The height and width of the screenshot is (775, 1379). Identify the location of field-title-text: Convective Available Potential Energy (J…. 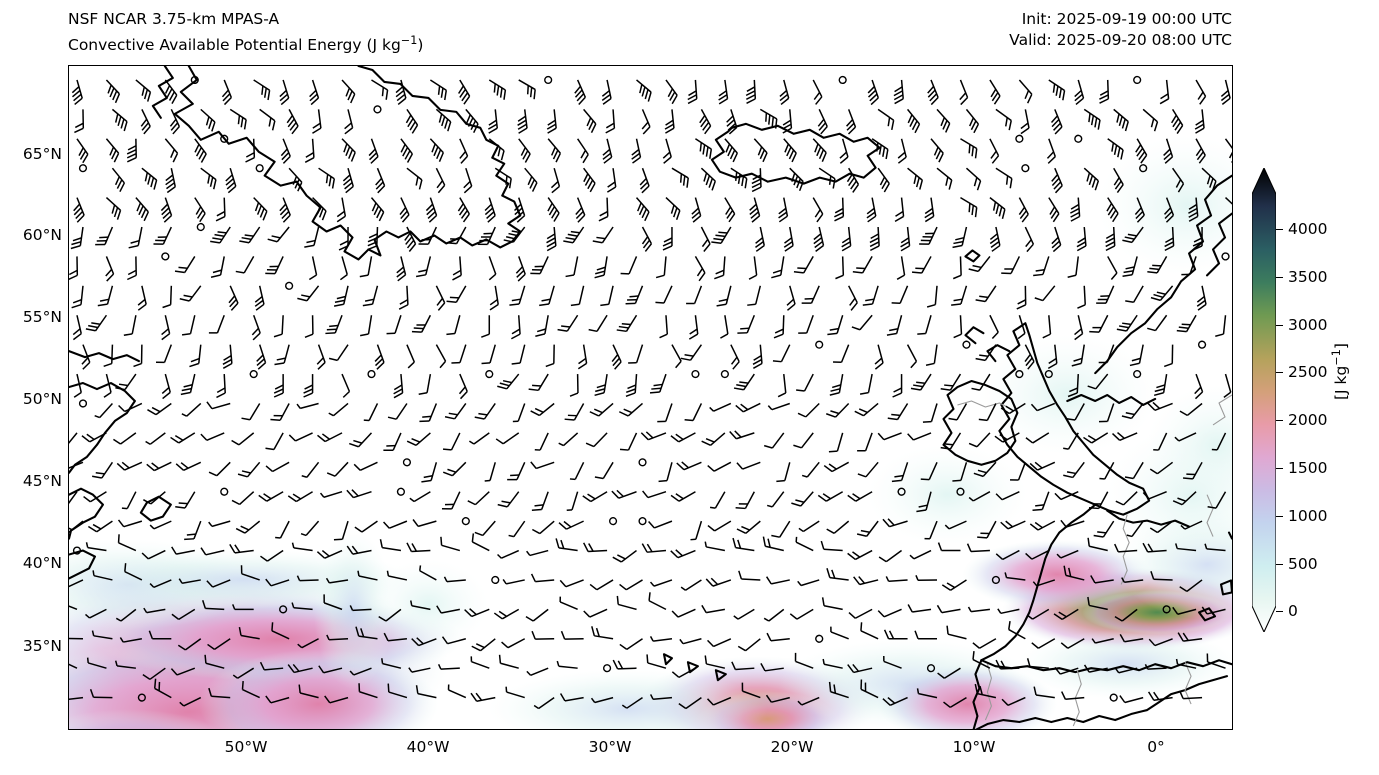
(234, 45).